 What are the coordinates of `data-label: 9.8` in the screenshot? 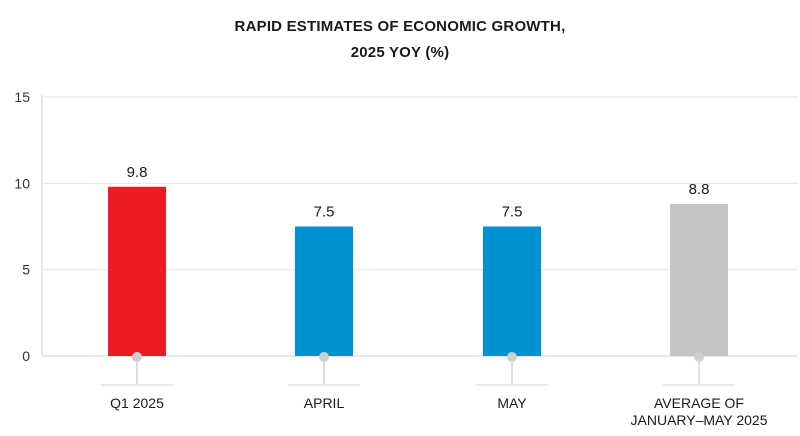 It's located at (137, 172).